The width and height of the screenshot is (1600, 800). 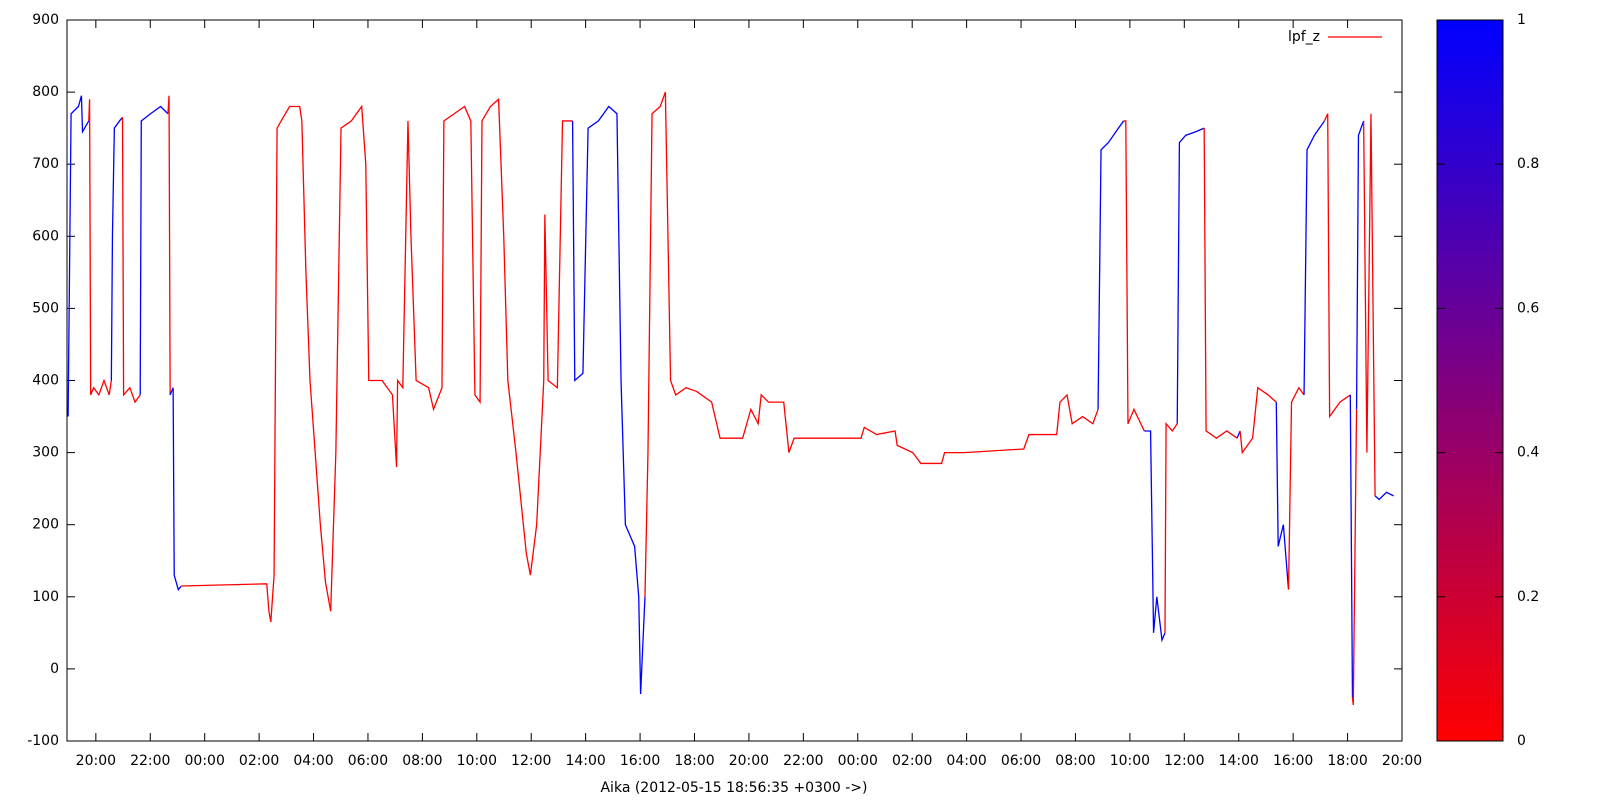 I want to click on colorbar-tick-label: 0, so click(x=1521, y=741).